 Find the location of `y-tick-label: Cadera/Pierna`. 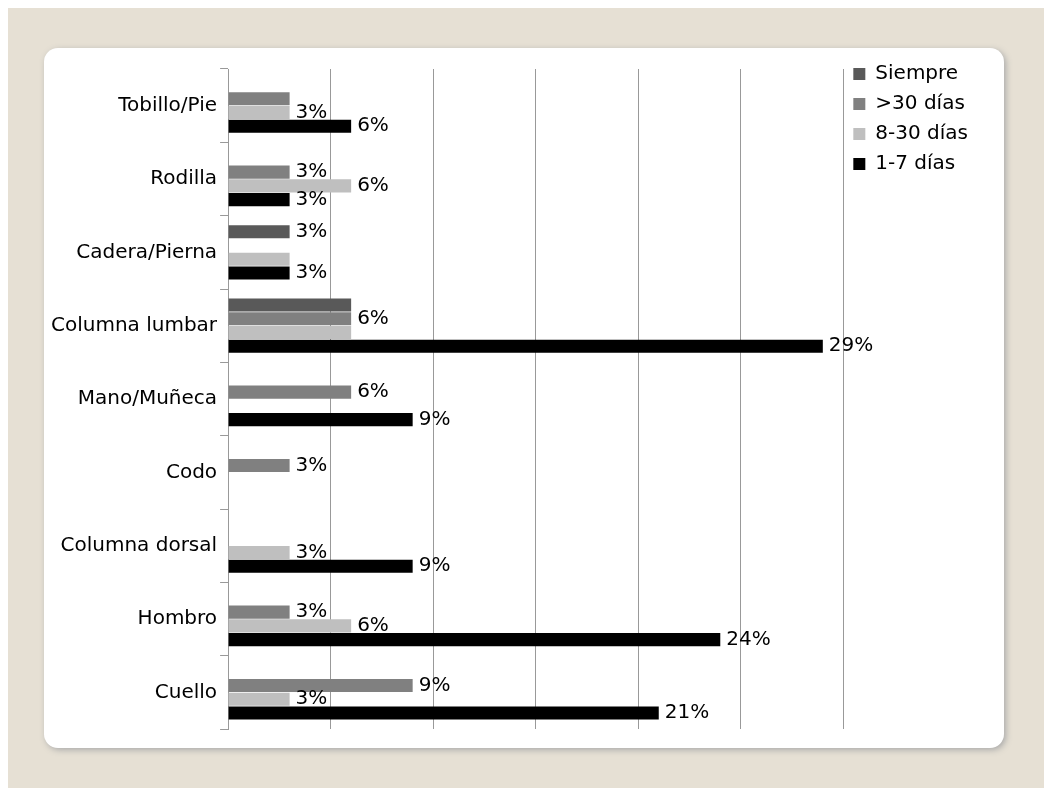

y-tick-label: Cadera/Pierna is located at coordinates (147, 250).